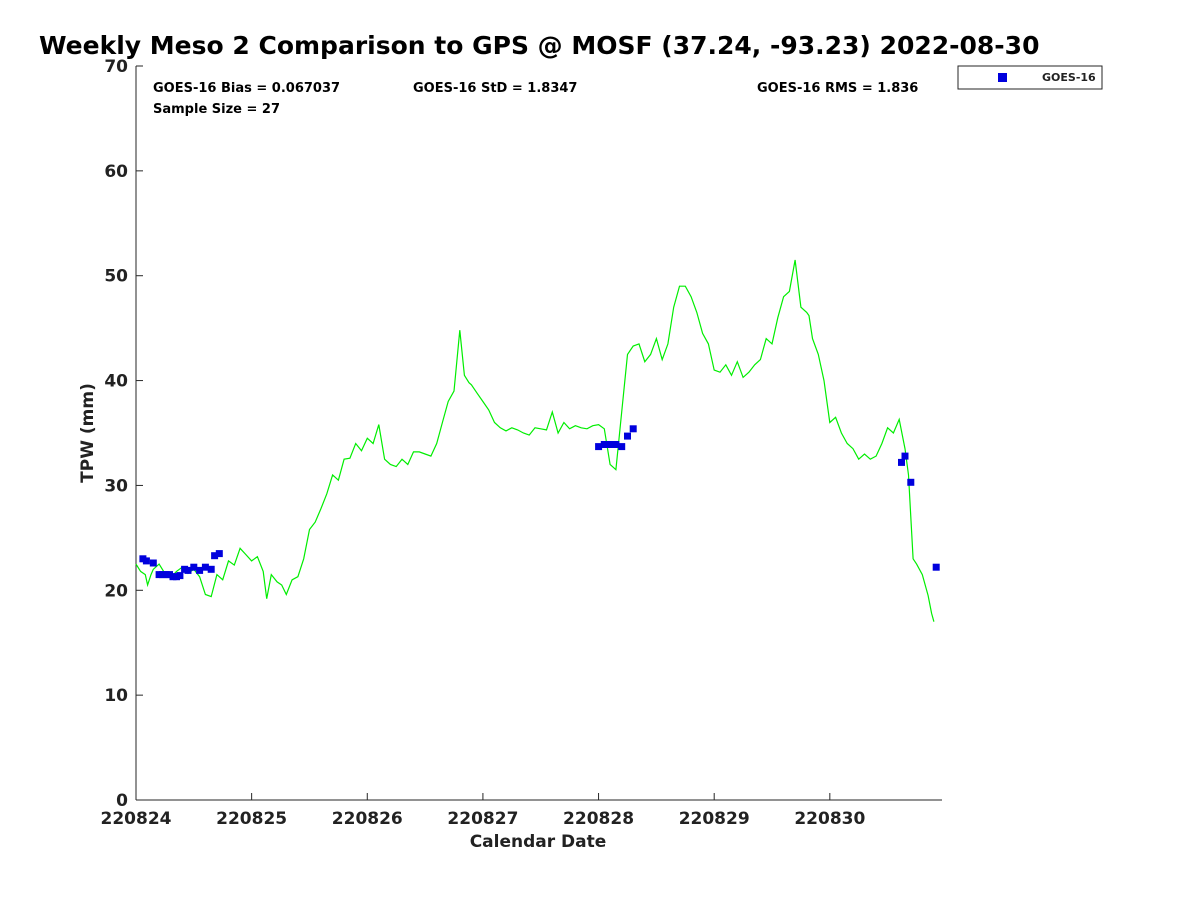 This screenshot has height=900, width=1200. I want to click on y-tick-label: 70, so click(116, 67).